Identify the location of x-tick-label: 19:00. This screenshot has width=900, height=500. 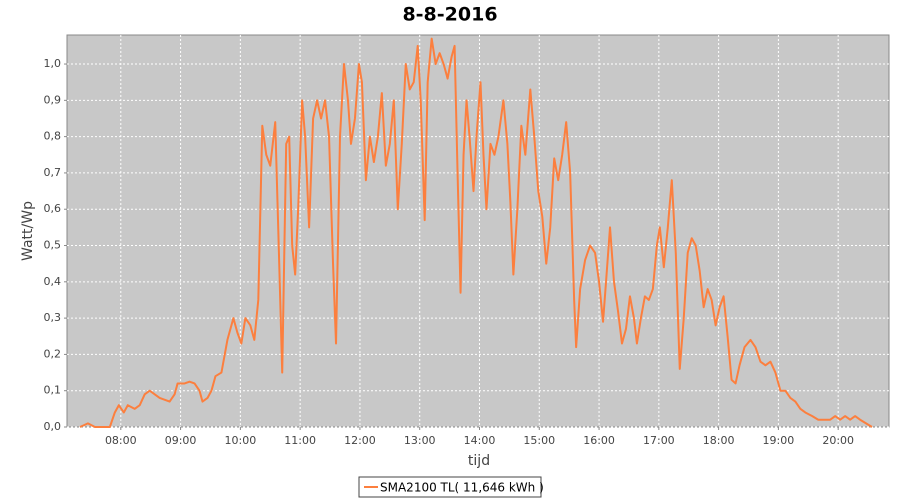
(779, 440).